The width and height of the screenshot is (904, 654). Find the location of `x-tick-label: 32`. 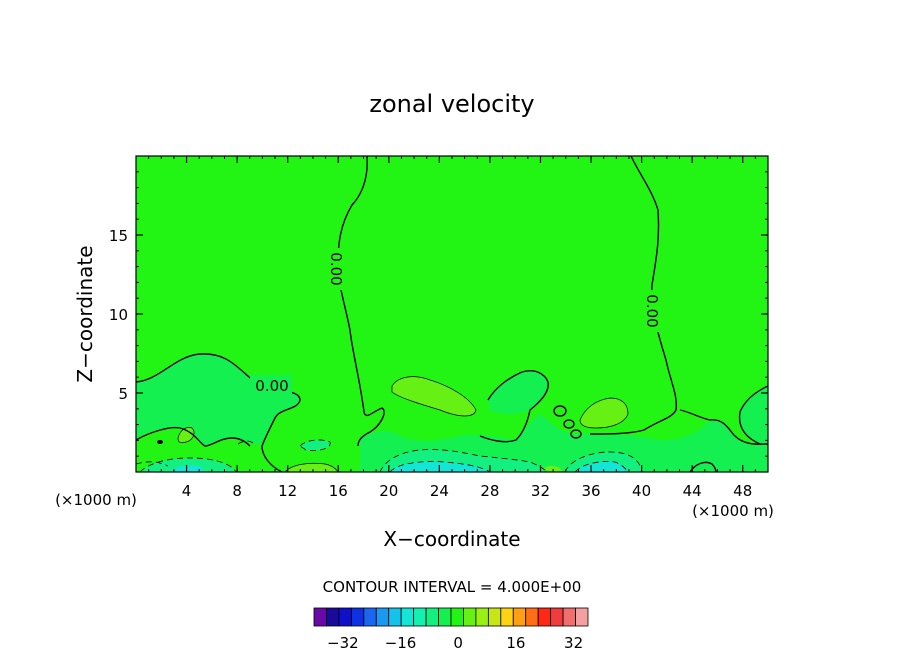

x-tick-label: 32 is located at coordinates (540, 491).